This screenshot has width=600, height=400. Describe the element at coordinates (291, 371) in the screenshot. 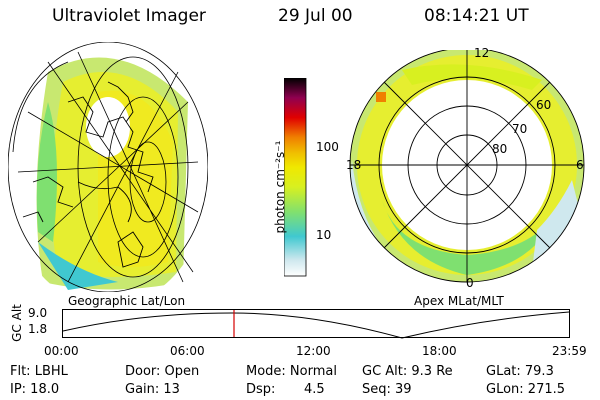

I see `info-mode: Mode: Normal` at that location.